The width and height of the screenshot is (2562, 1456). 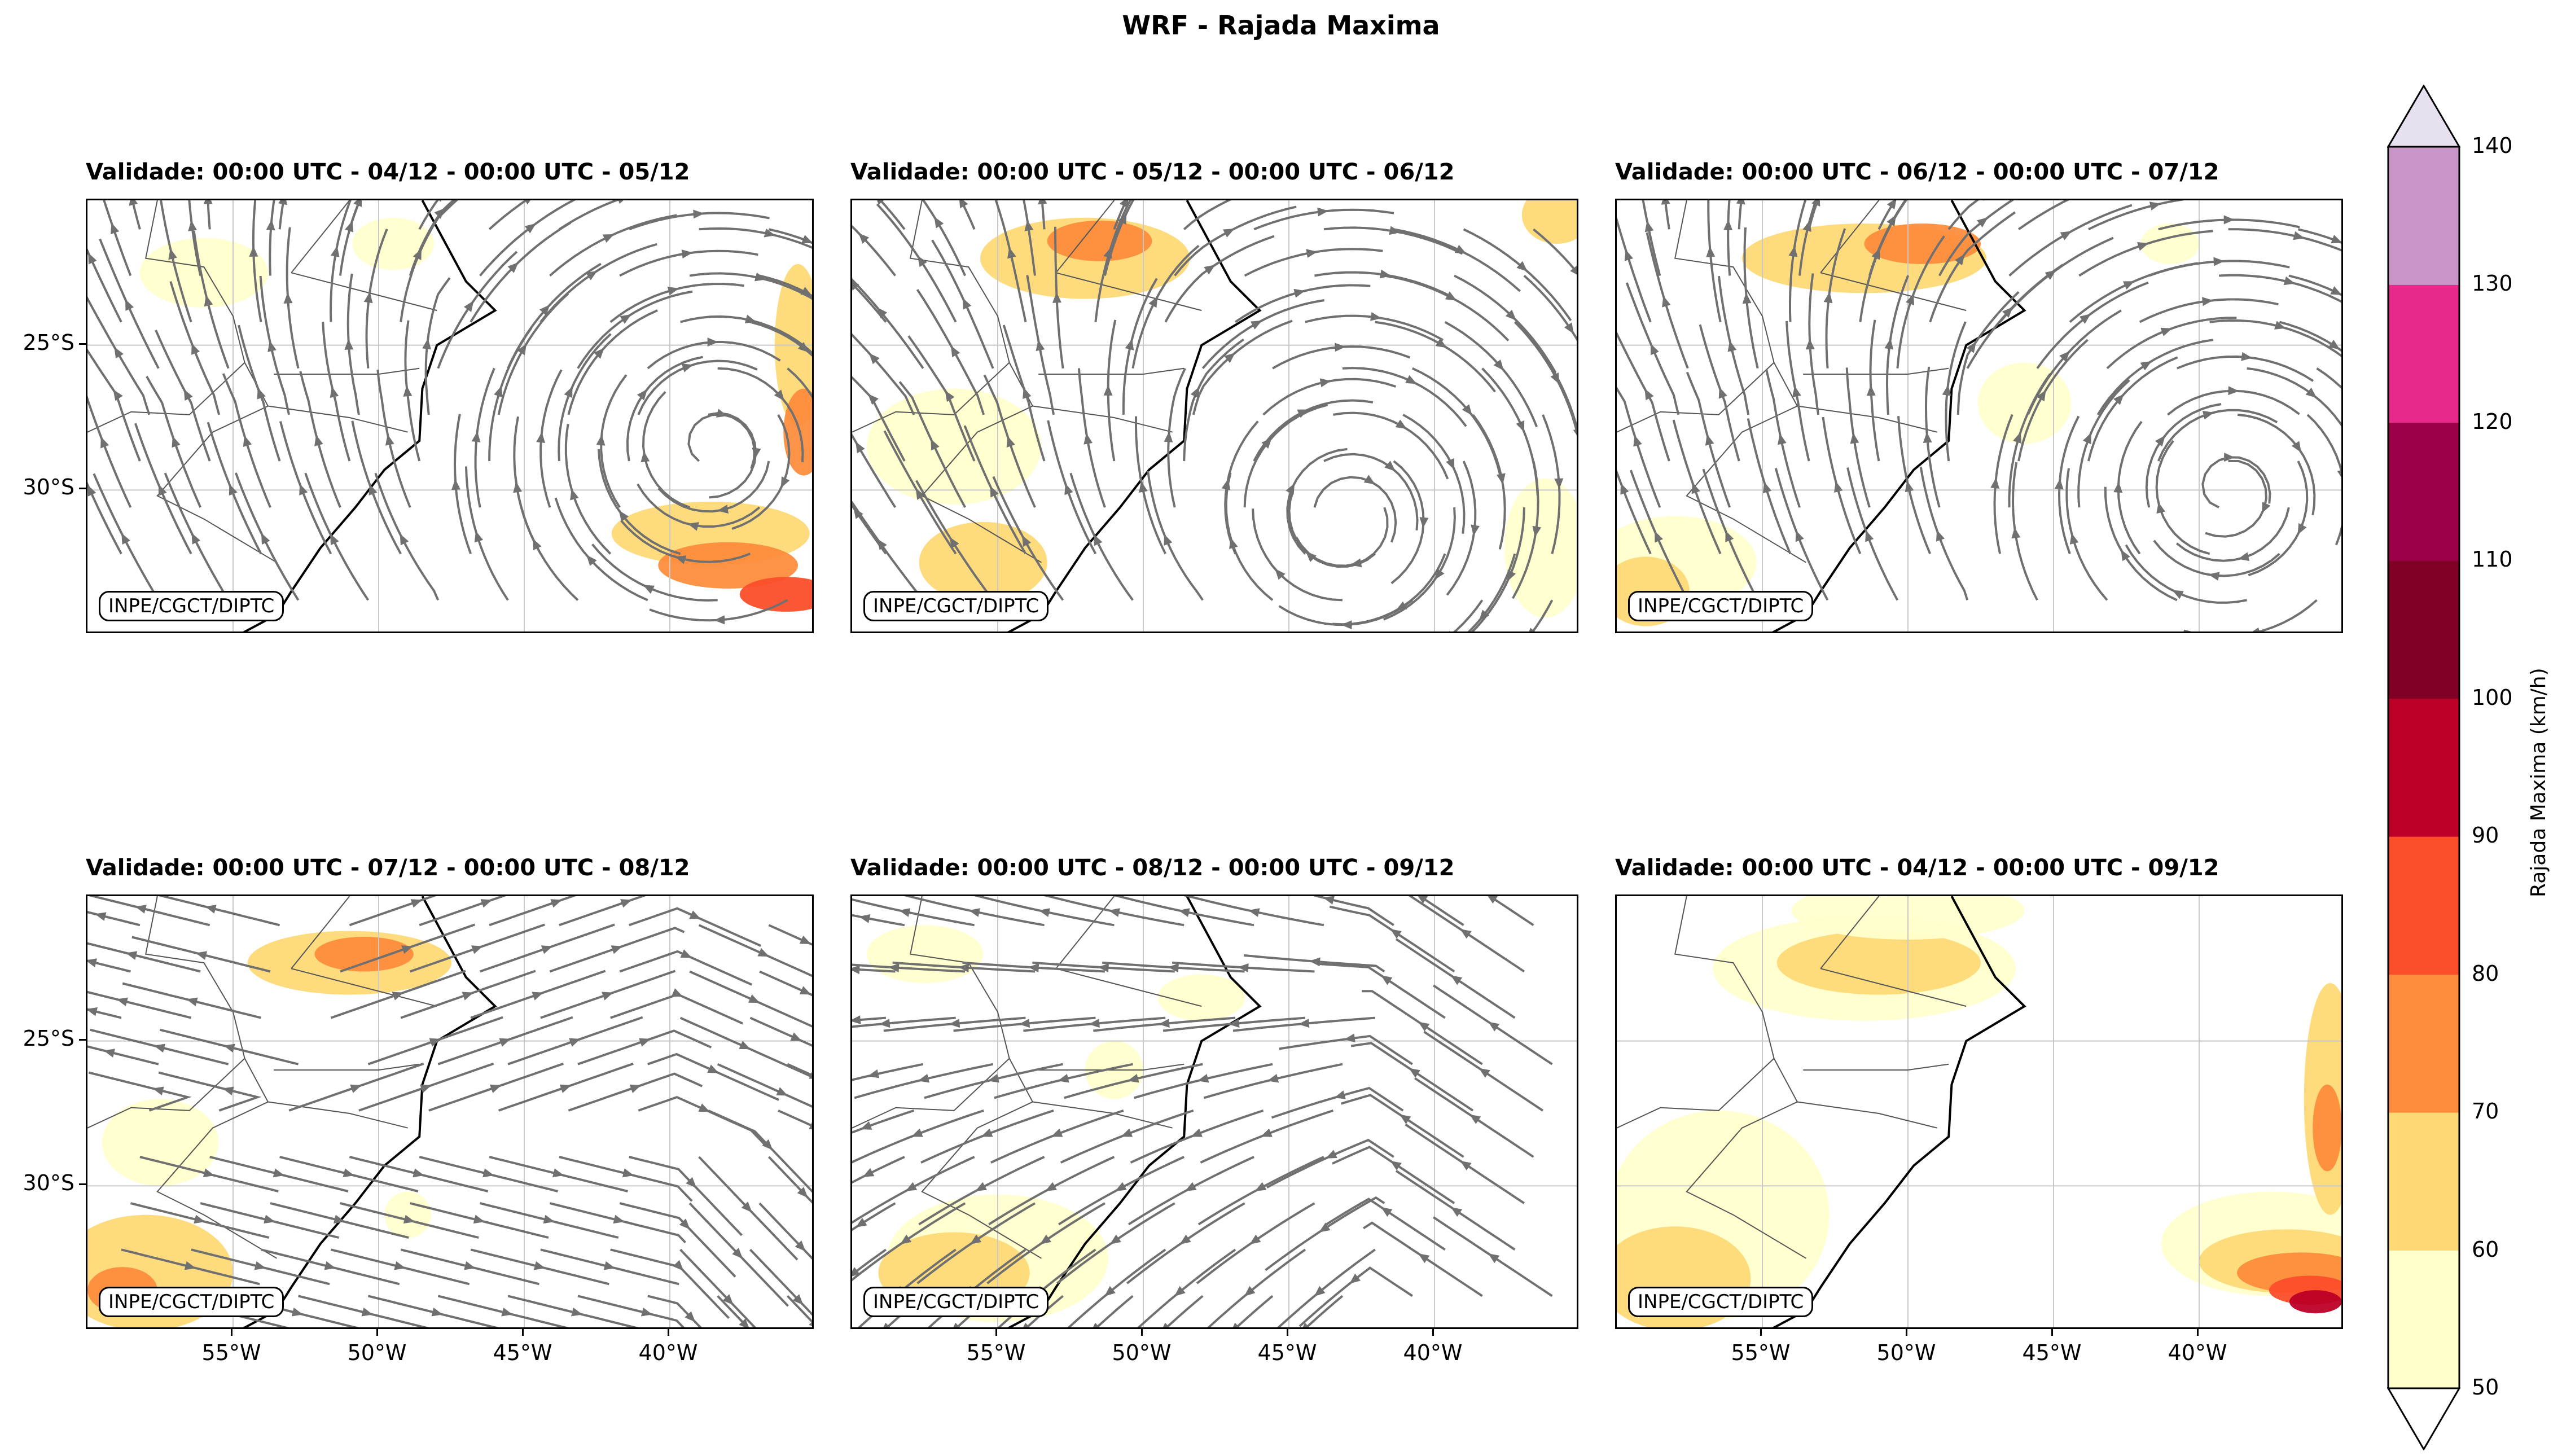 What do you see at coordinates (450, 1111) in the screenshot?
I see `map-panel-4: INPE/CGCT/DIPTC` at bounding box center [450, 1111].